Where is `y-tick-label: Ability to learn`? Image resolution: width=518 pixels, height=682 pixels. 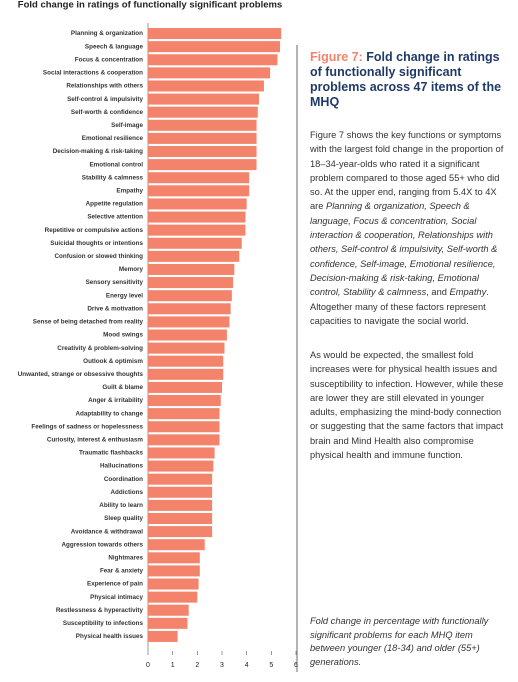 y-tick-label: Ability to learn is located at coordinates (121, 505).